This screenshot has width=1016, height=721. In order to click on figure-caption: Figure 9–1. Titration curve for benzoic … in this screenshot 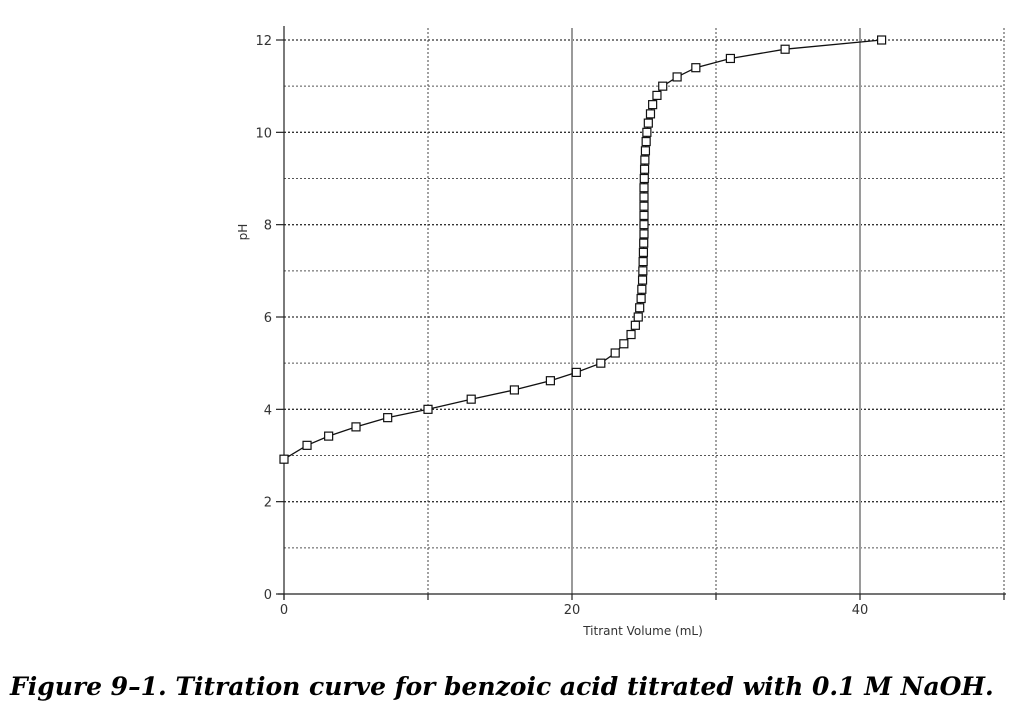, I will do `click(502, 686)`.